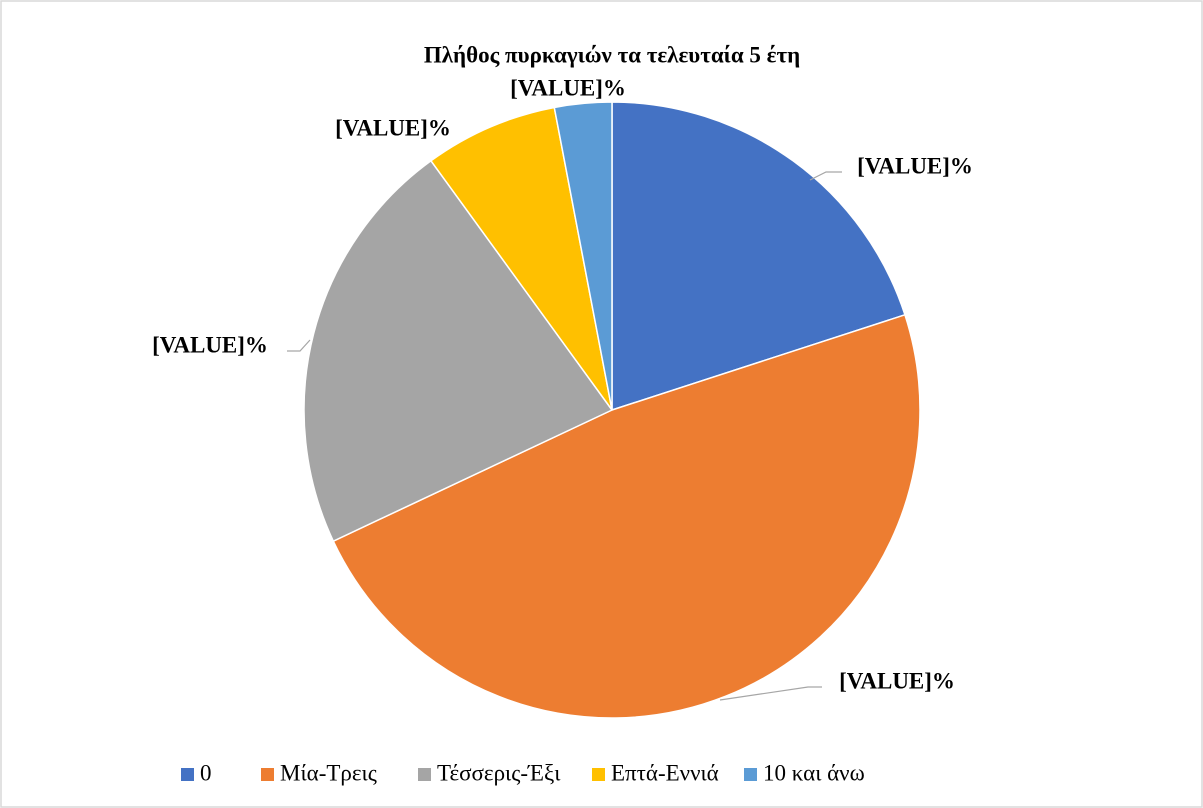  Describe the element at coordinates (612, 54) in the screenshot. I see `chart-title: Πλήθος πυρκαγιών τα τελευταία 5 έτη` at that location.